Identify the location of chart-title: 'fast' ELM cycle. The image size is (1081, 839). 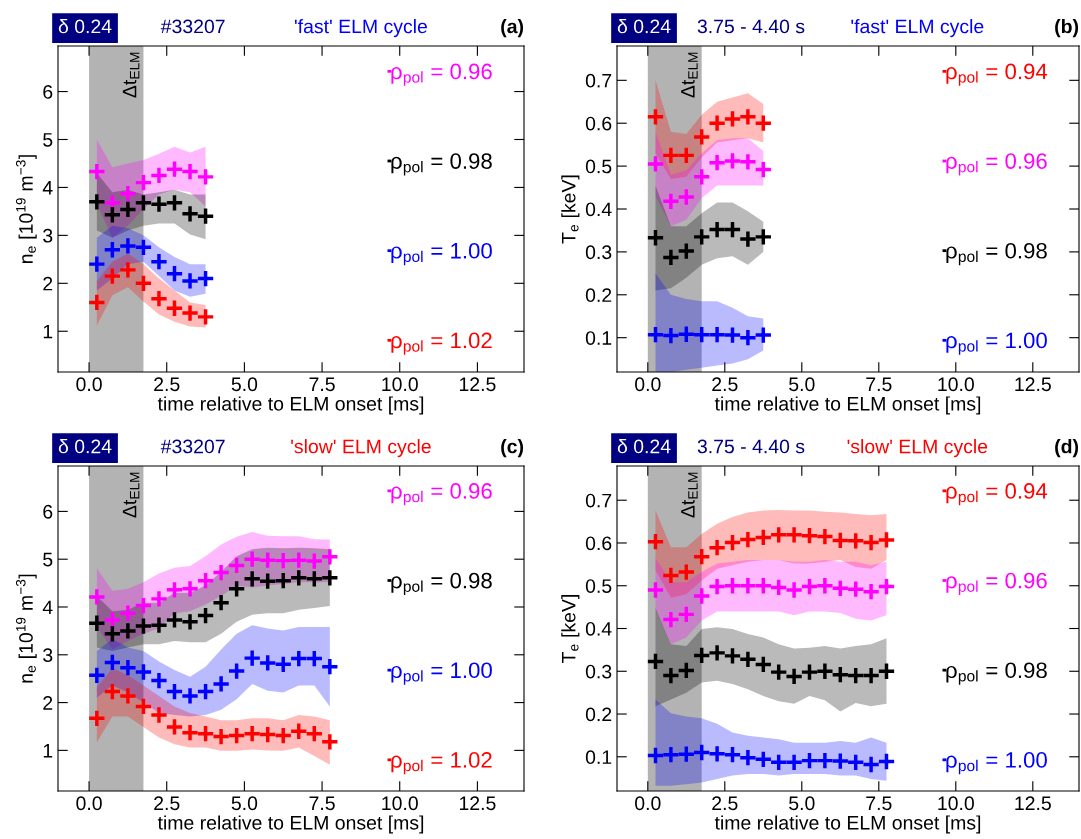
(917, 28).